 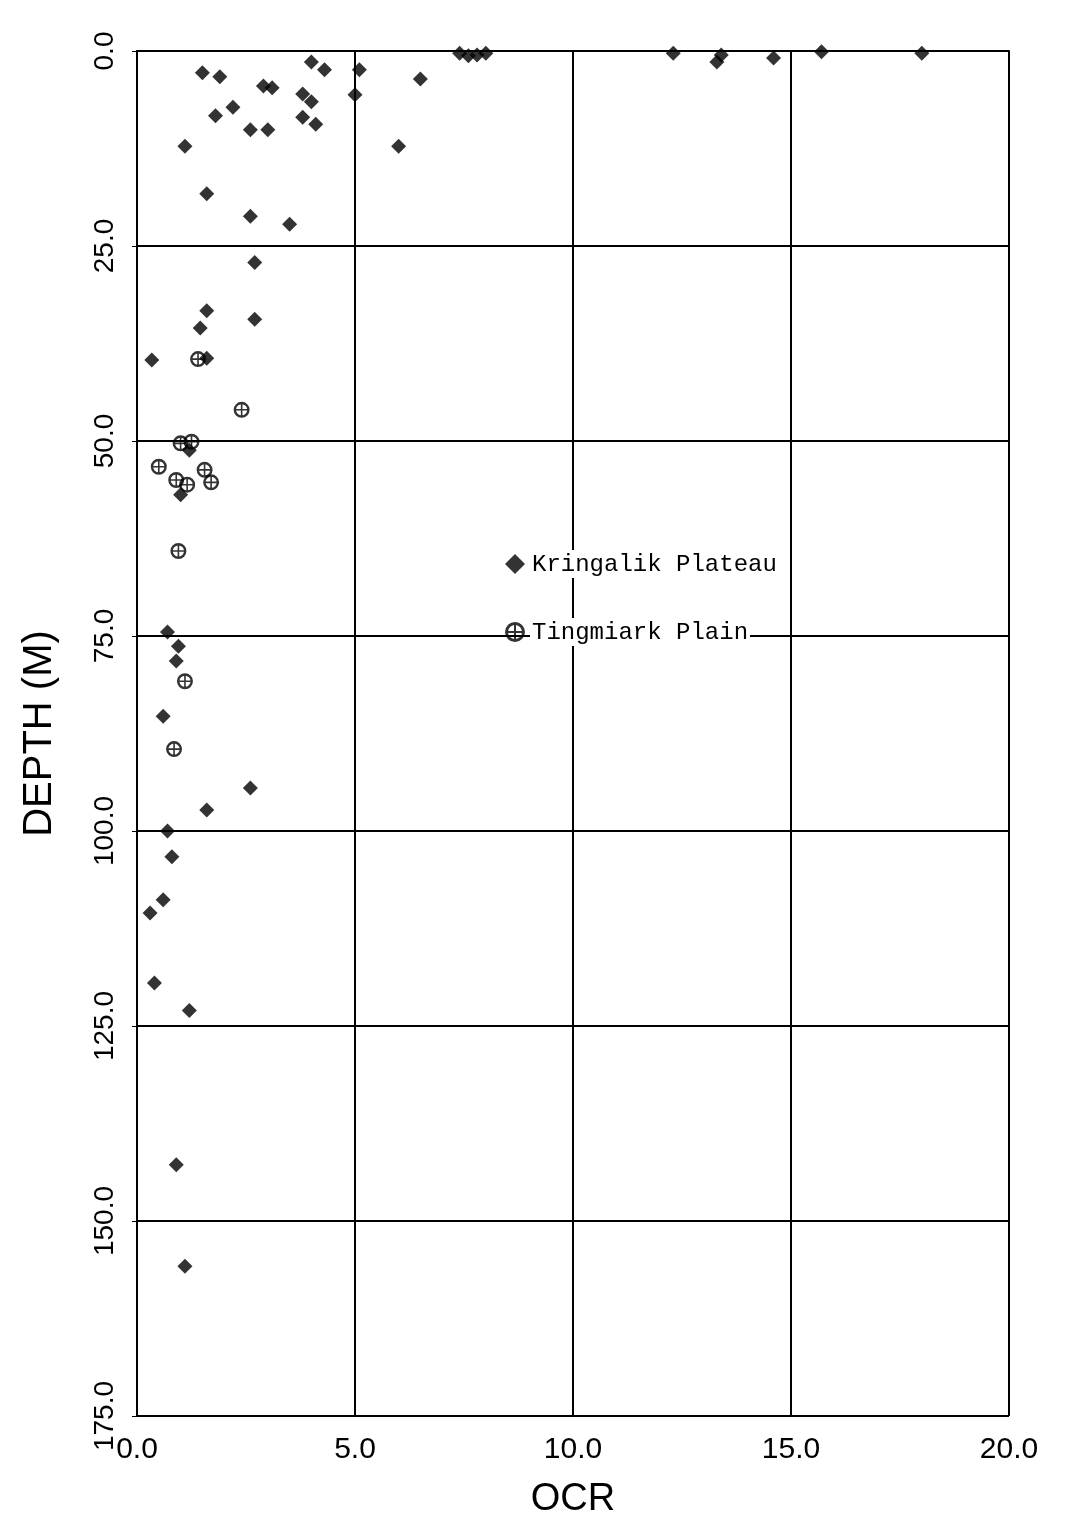 What do you see at coordinates (573, 1497) in the screenshot?
I see `x-axis-title: OCR` at bounding box center [573, 1497].